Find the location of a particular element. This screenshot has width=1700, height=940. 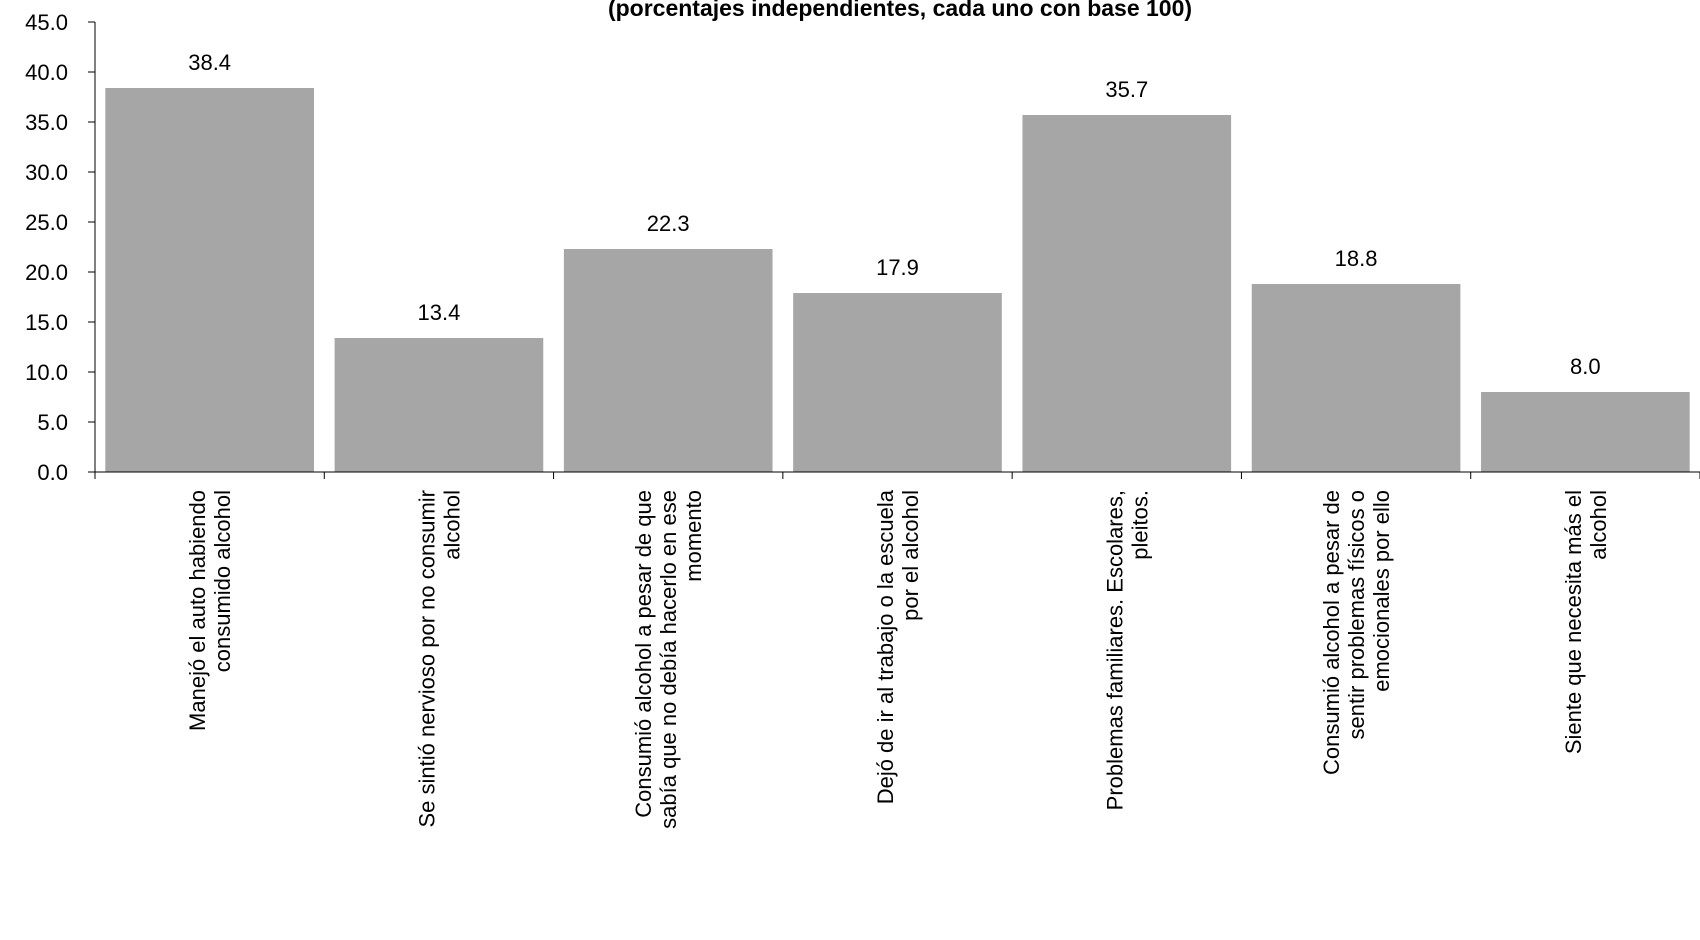

x-tick-label: consumido alcohol is located at coordinates (222, 581).